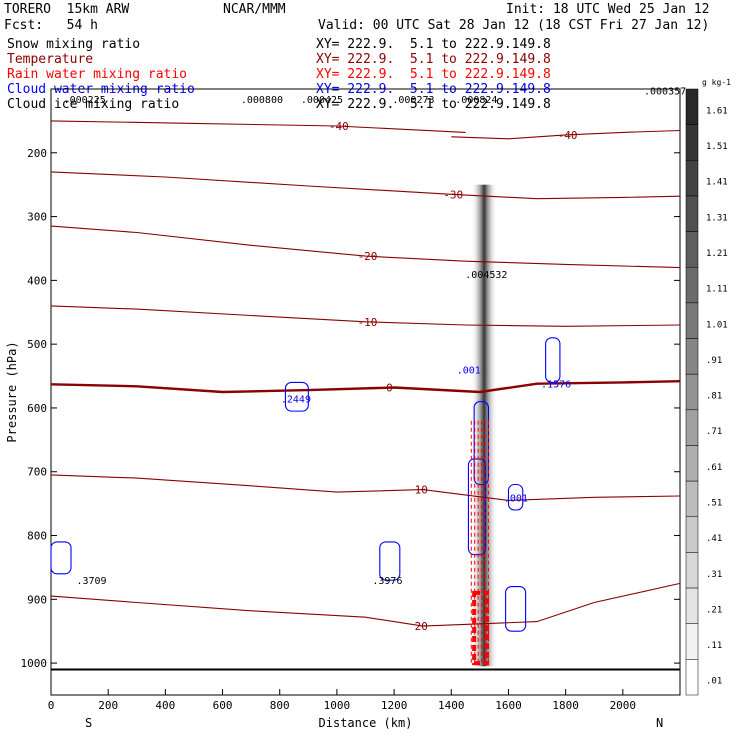 The width and height of the screenshot is (740, 740). Describe the element at coordinates (717, 325) in the screenshot. I see `colorbar-label: 1.01` at that location.